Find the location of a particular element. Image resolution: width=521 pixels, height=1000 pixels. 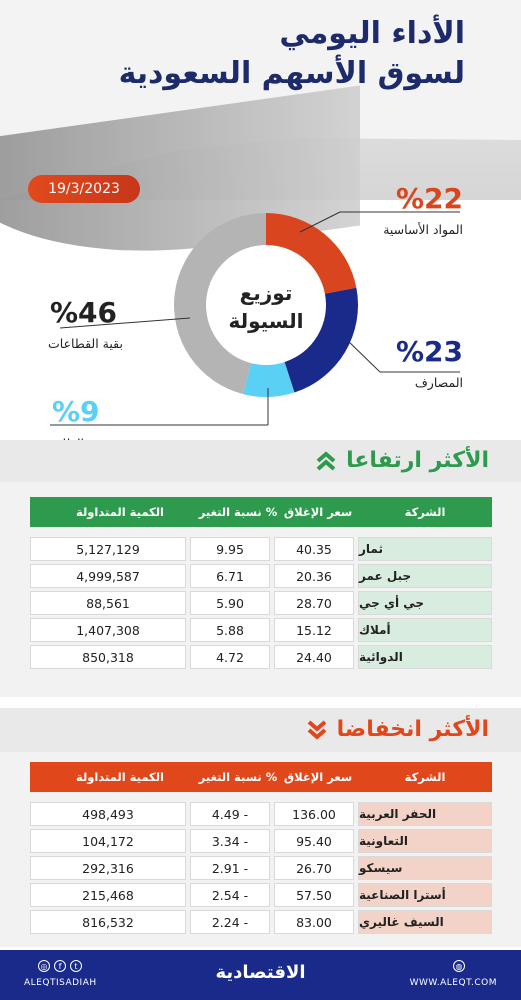

change-percent: 3.34 - is located at coordinates (230, 841).